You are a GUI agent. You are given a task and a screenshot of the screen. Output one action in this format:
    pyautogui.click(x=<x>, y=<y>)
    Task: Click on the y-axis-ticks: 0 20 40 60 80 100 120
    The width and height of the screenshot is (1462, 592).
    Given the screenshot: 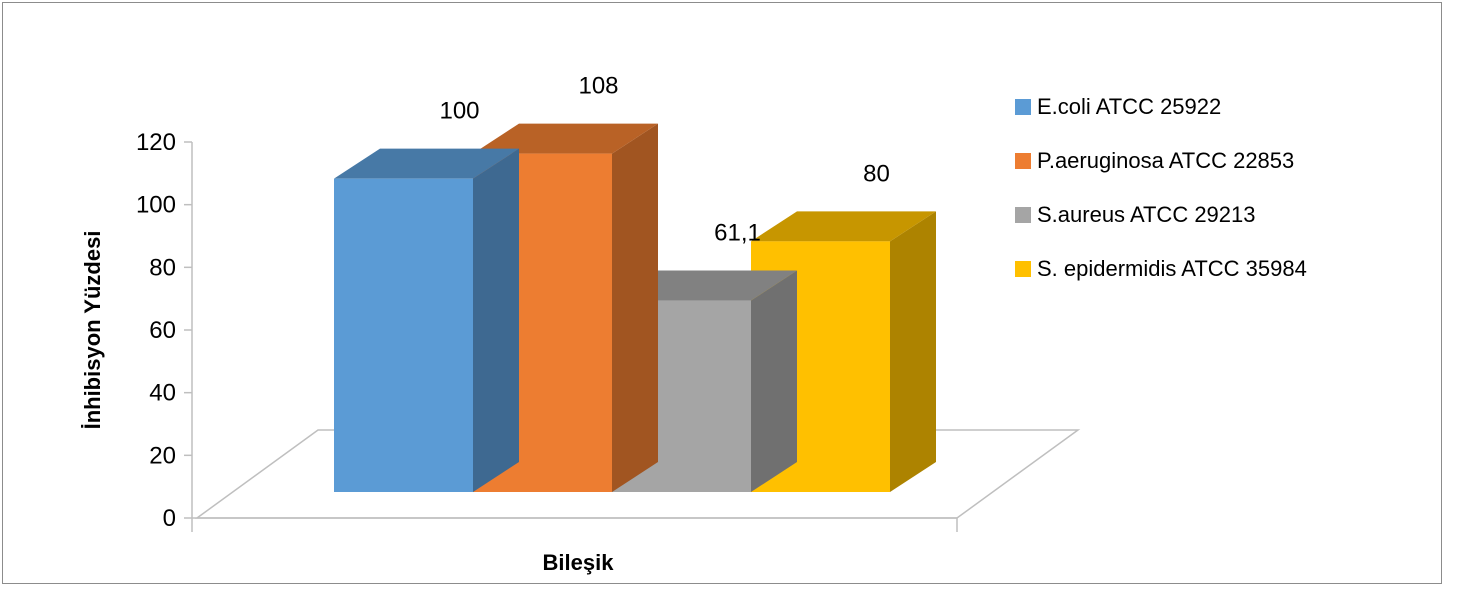 What is the action you would take?
    pyautogui.click(x=164, y=330)
    